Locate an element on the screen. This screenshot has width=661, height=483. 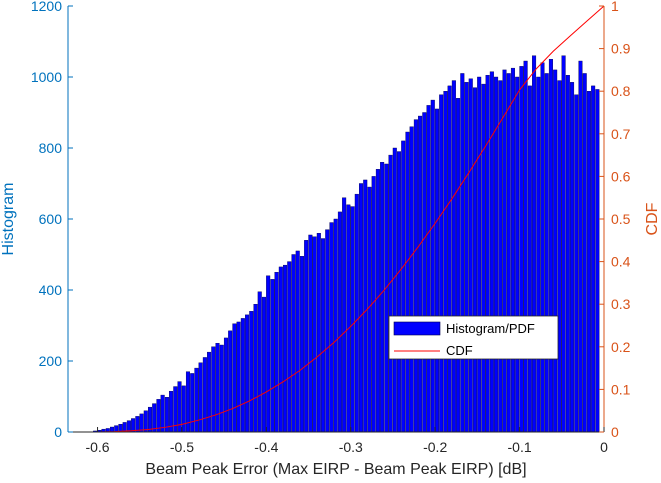
x-tick-label: -0.4 is located at coordinates (266, 447).